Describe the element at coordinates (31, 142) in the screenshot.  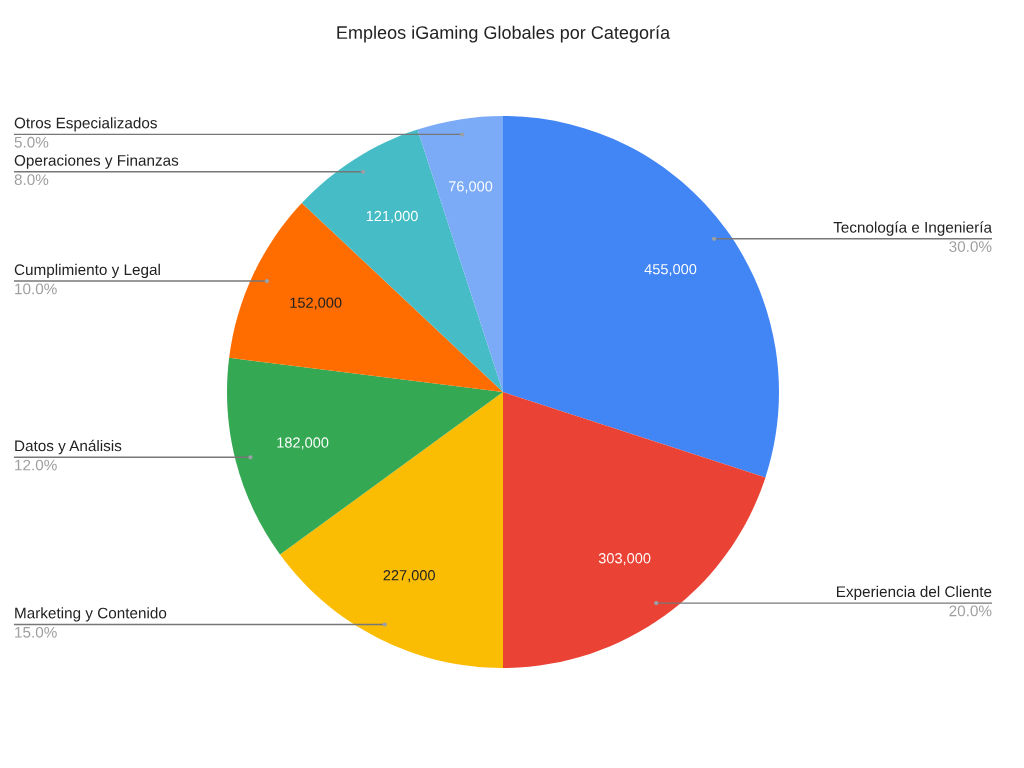
I see `text: 5.0%` at that location.